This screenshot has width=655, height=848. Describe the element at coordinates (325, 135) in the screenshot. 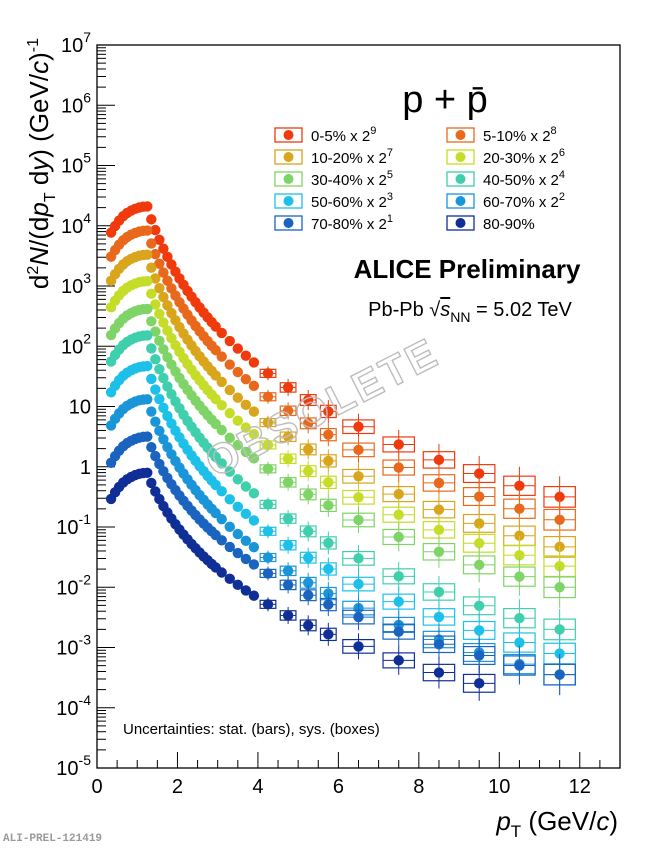

I see `legend-item: 0-5% x 29` at that location.